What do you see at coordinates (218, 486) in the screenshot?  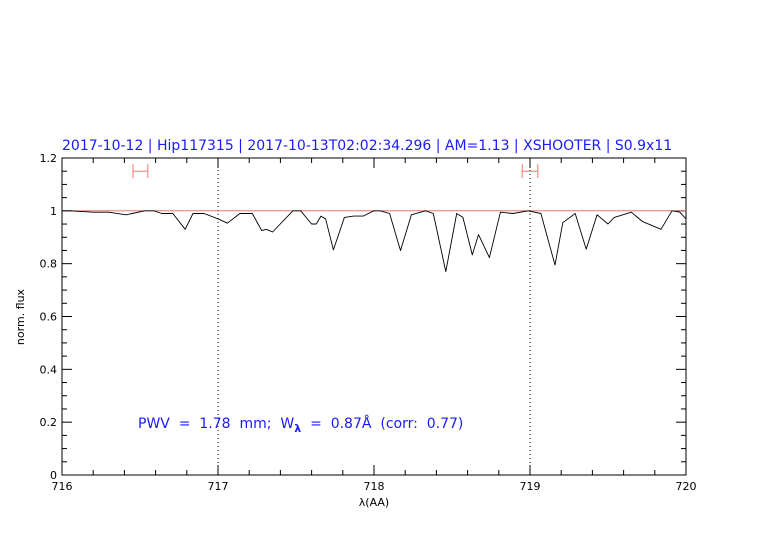 I see `x-tick-label: 717` at bounding box center [218, 486].